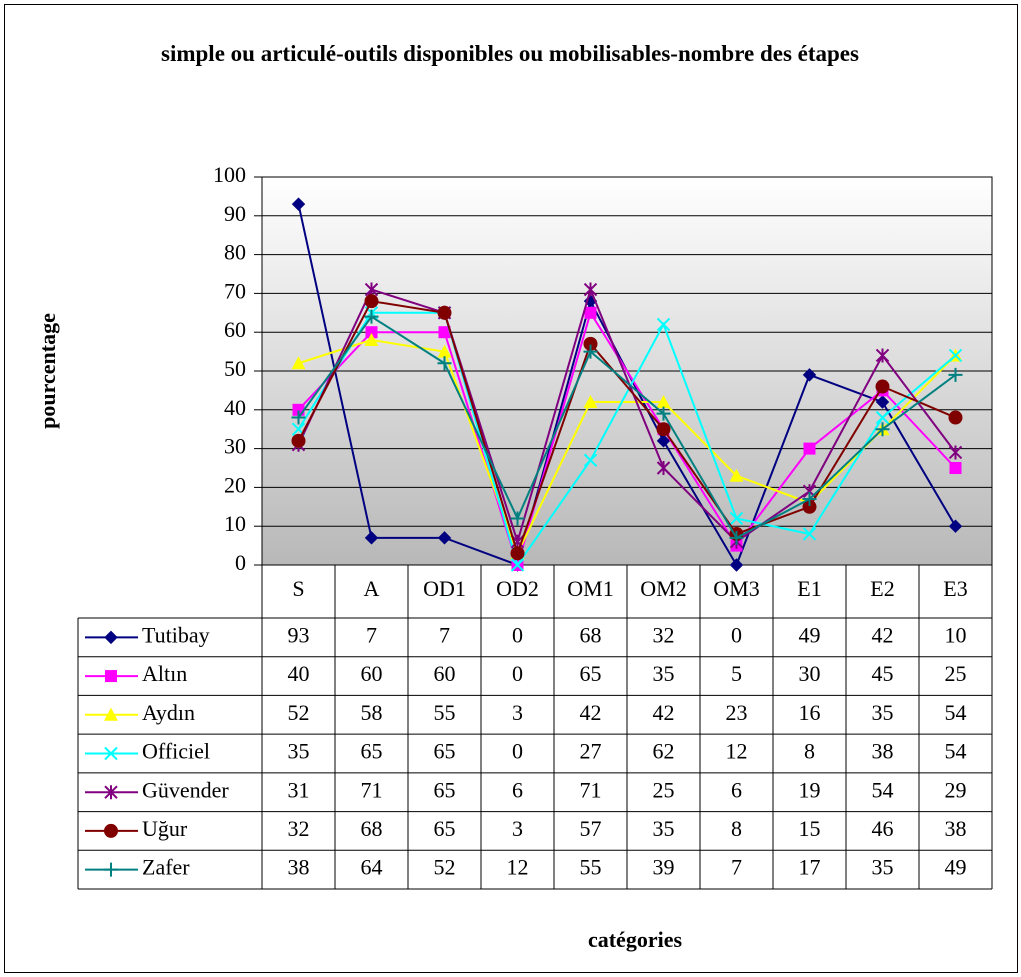 This screenshot has width=1021, height=977. What do you see at coordinates (168, 712) in the screenshot?
I see `legend-label: Aydın` at bounding box center [168, 712].